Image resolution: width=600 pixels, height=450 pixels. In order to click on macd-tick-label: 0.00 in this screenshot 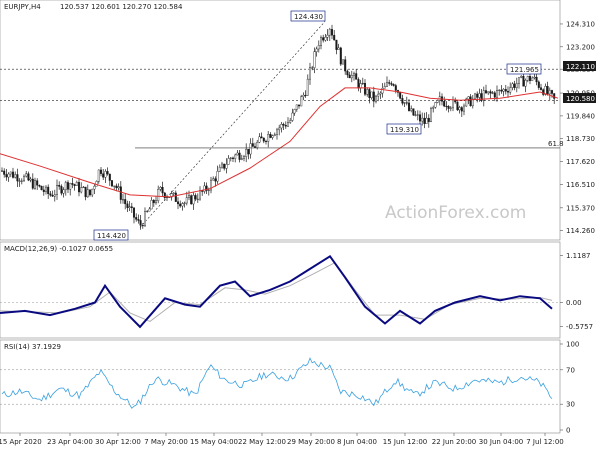, I will do `click(574, 303)`.